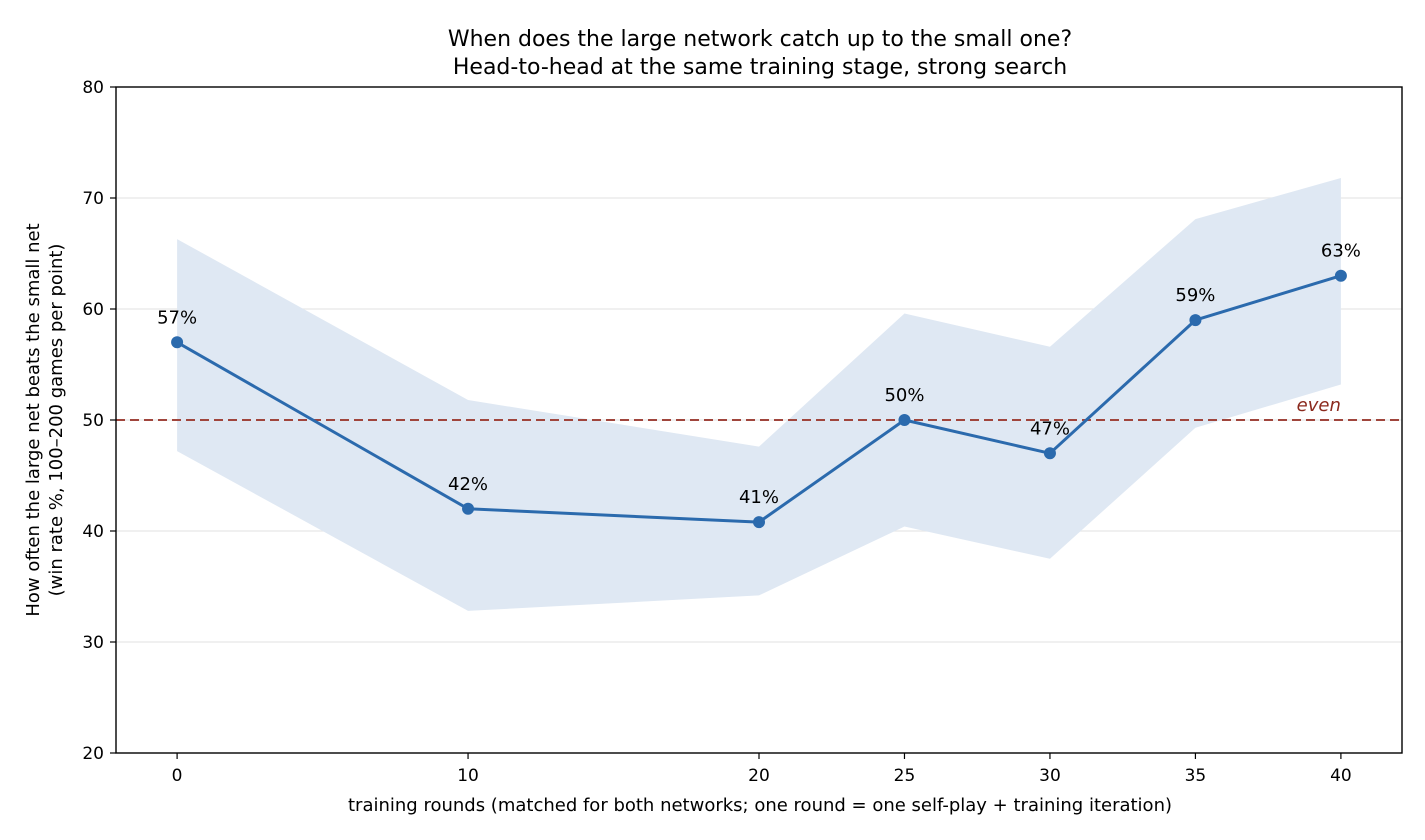  I want to click on y-tick-label-30: 30, so click(93, 643).